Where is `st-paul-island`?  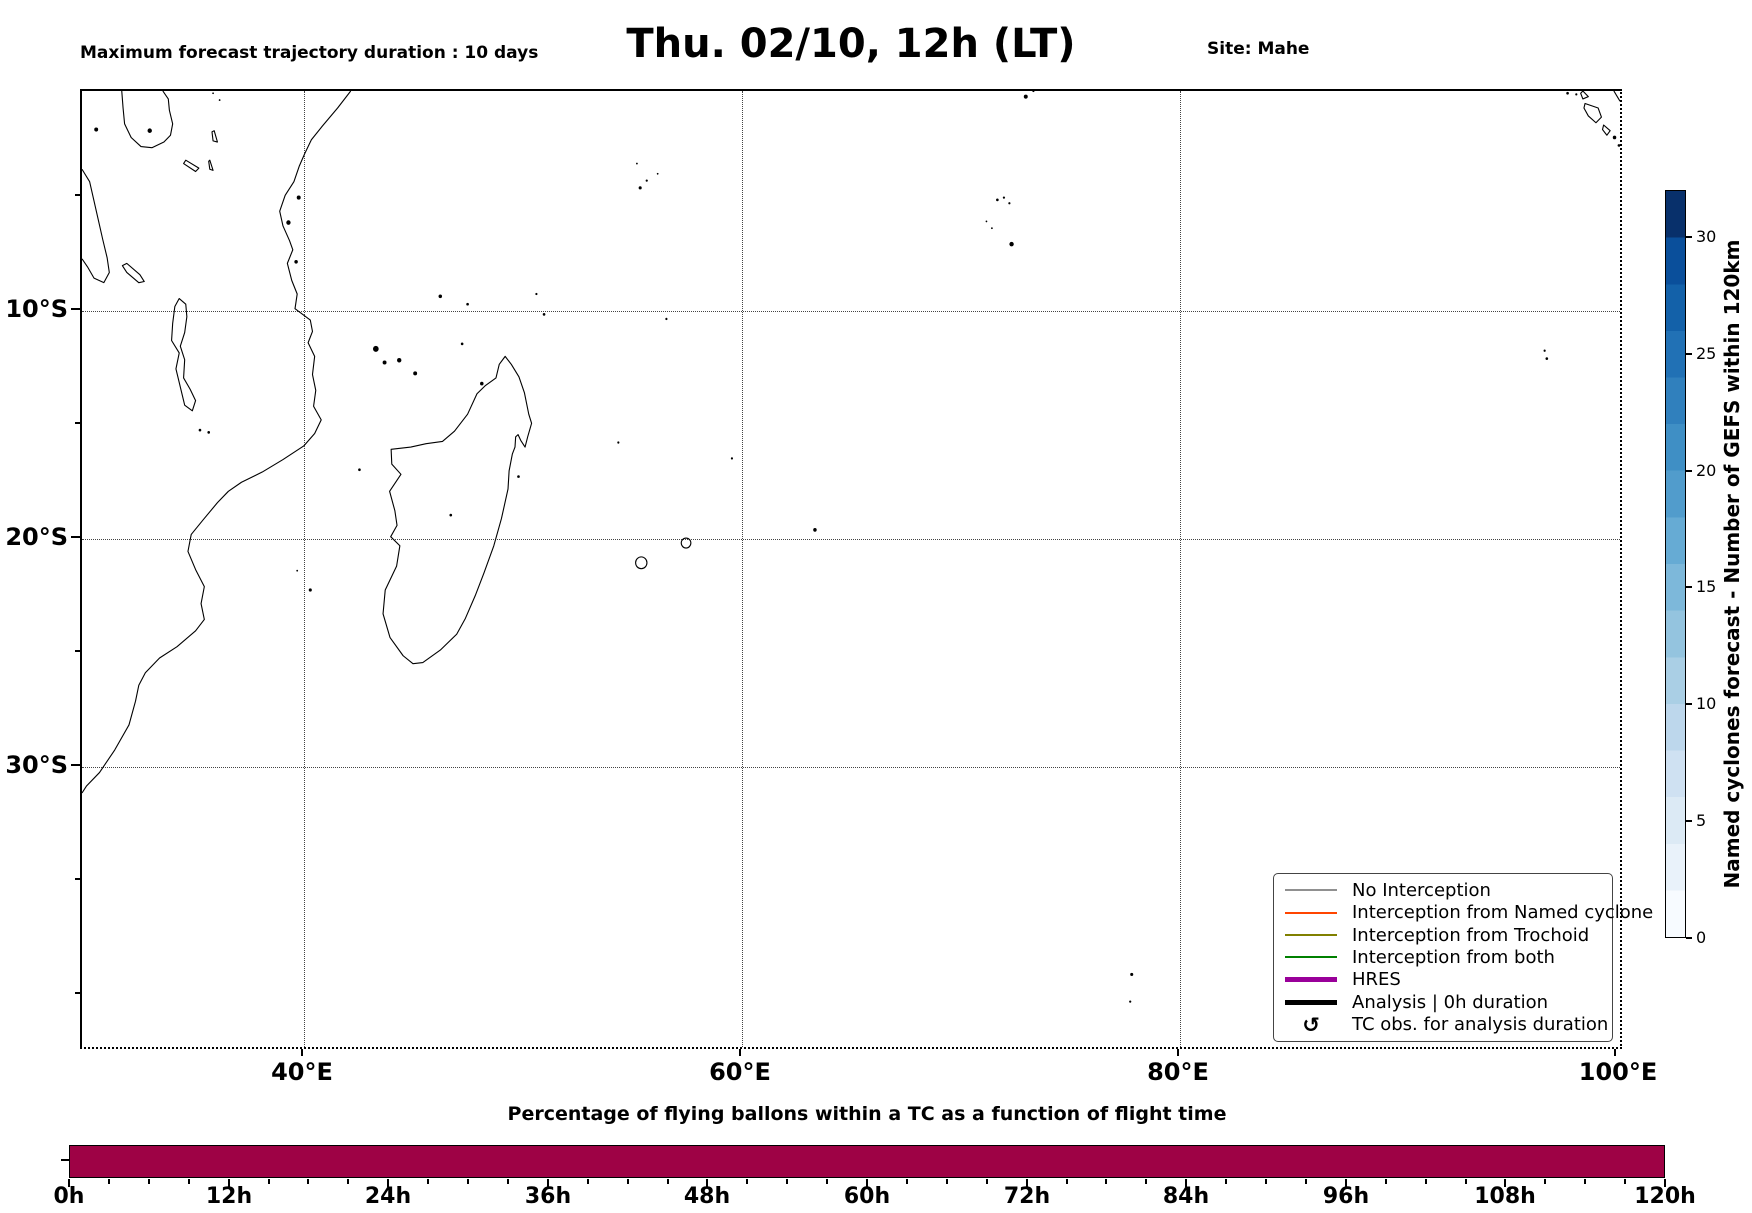 st-paul-island is located at coordinates (1130, 1001).